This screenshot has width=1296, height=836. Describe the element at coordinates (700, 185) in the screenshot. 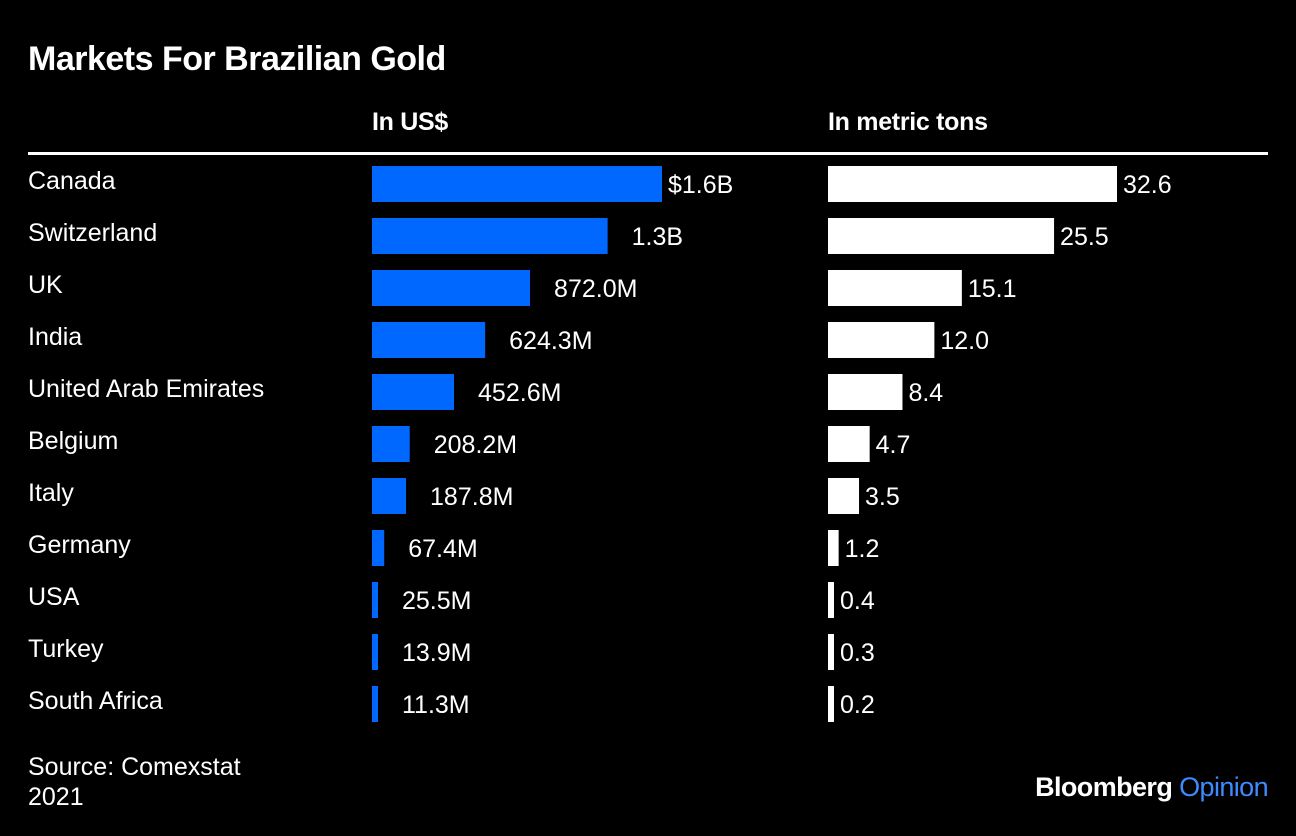

I see `usd-value-label: $1.6B` at that location.